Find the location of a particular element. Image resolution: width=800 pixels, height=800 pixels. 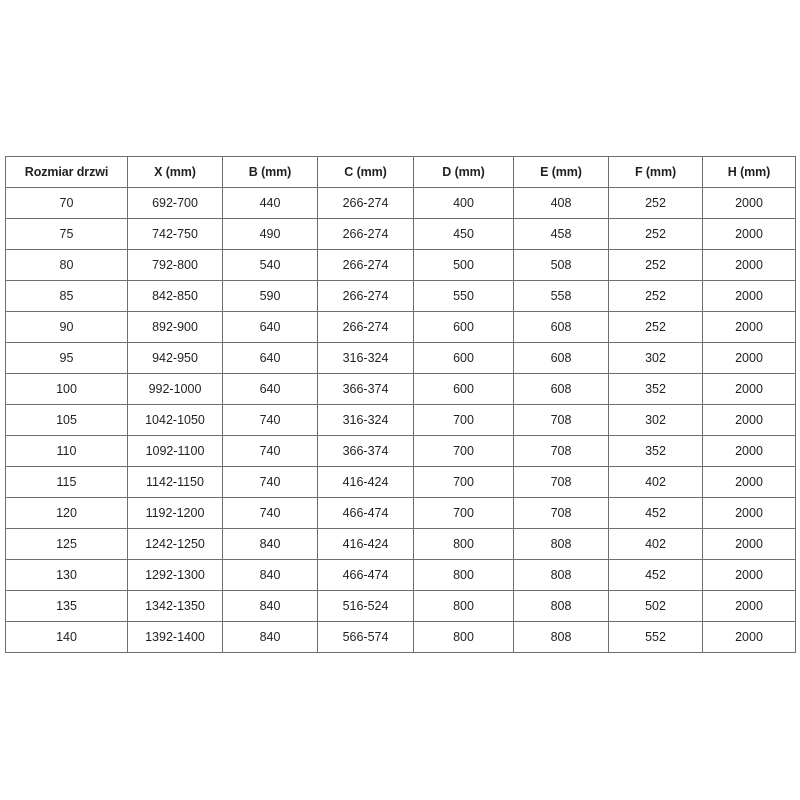

table-row: 125 1242-1250 840 416-424 800 808 402 2000 is located at coordinates (400, 544).